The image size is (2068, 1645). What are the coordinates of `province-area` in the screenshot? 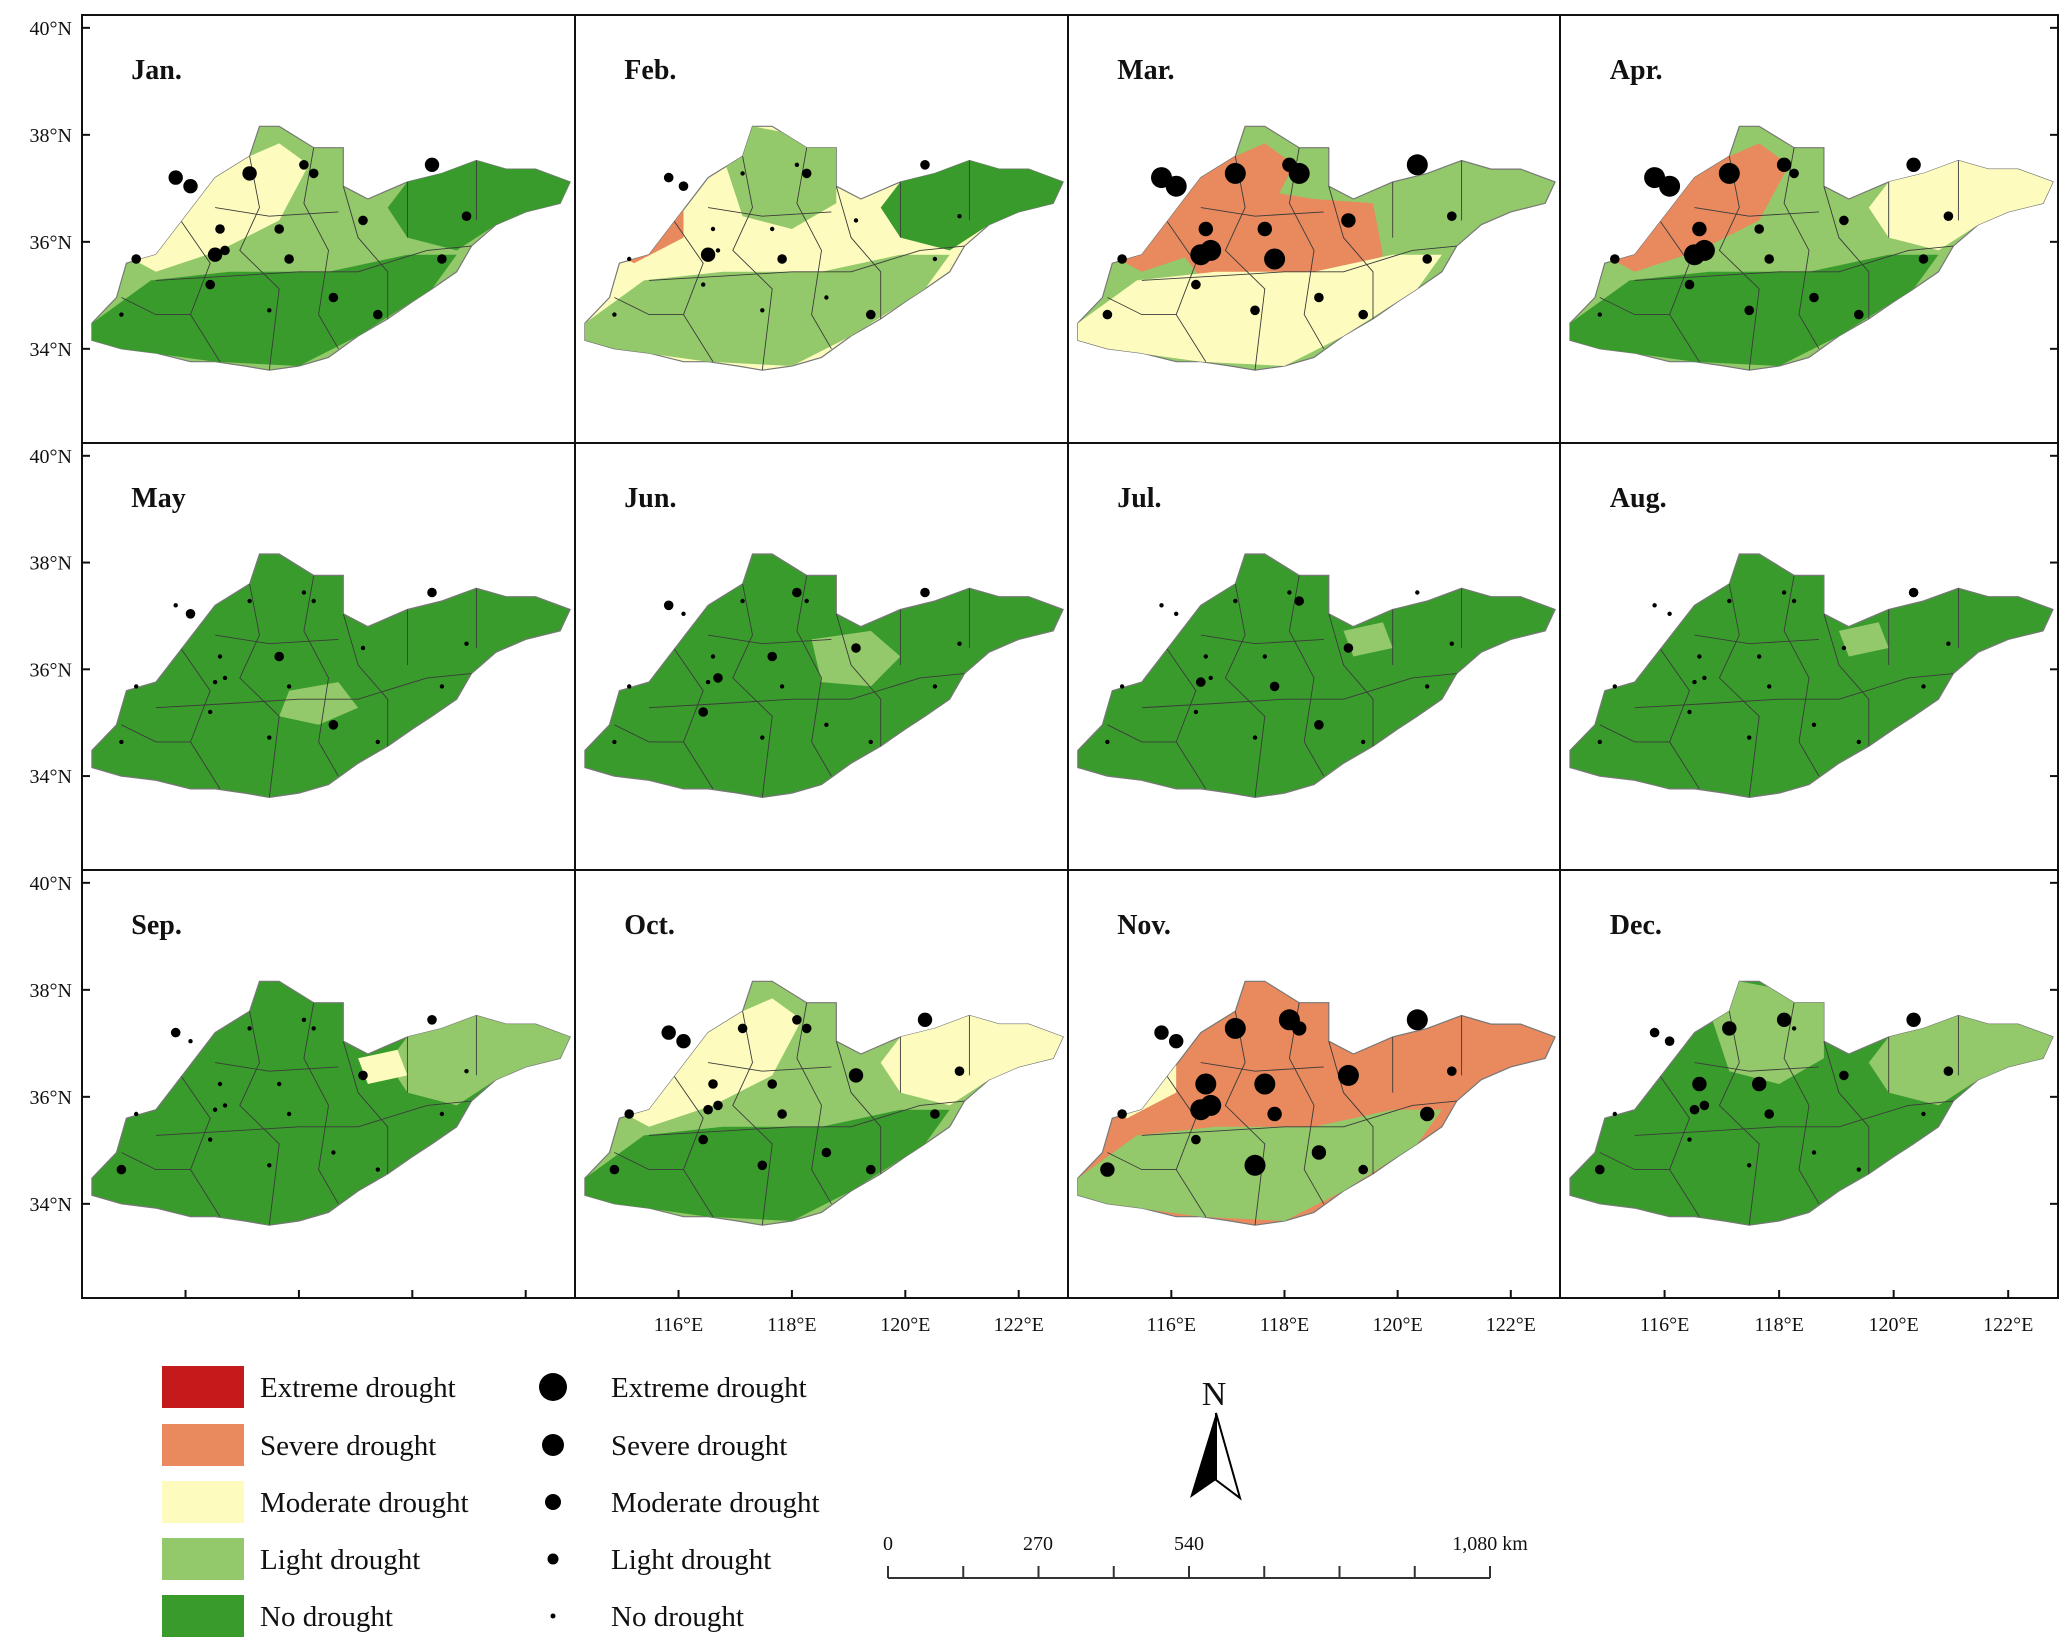 It's located at (1811, 676).